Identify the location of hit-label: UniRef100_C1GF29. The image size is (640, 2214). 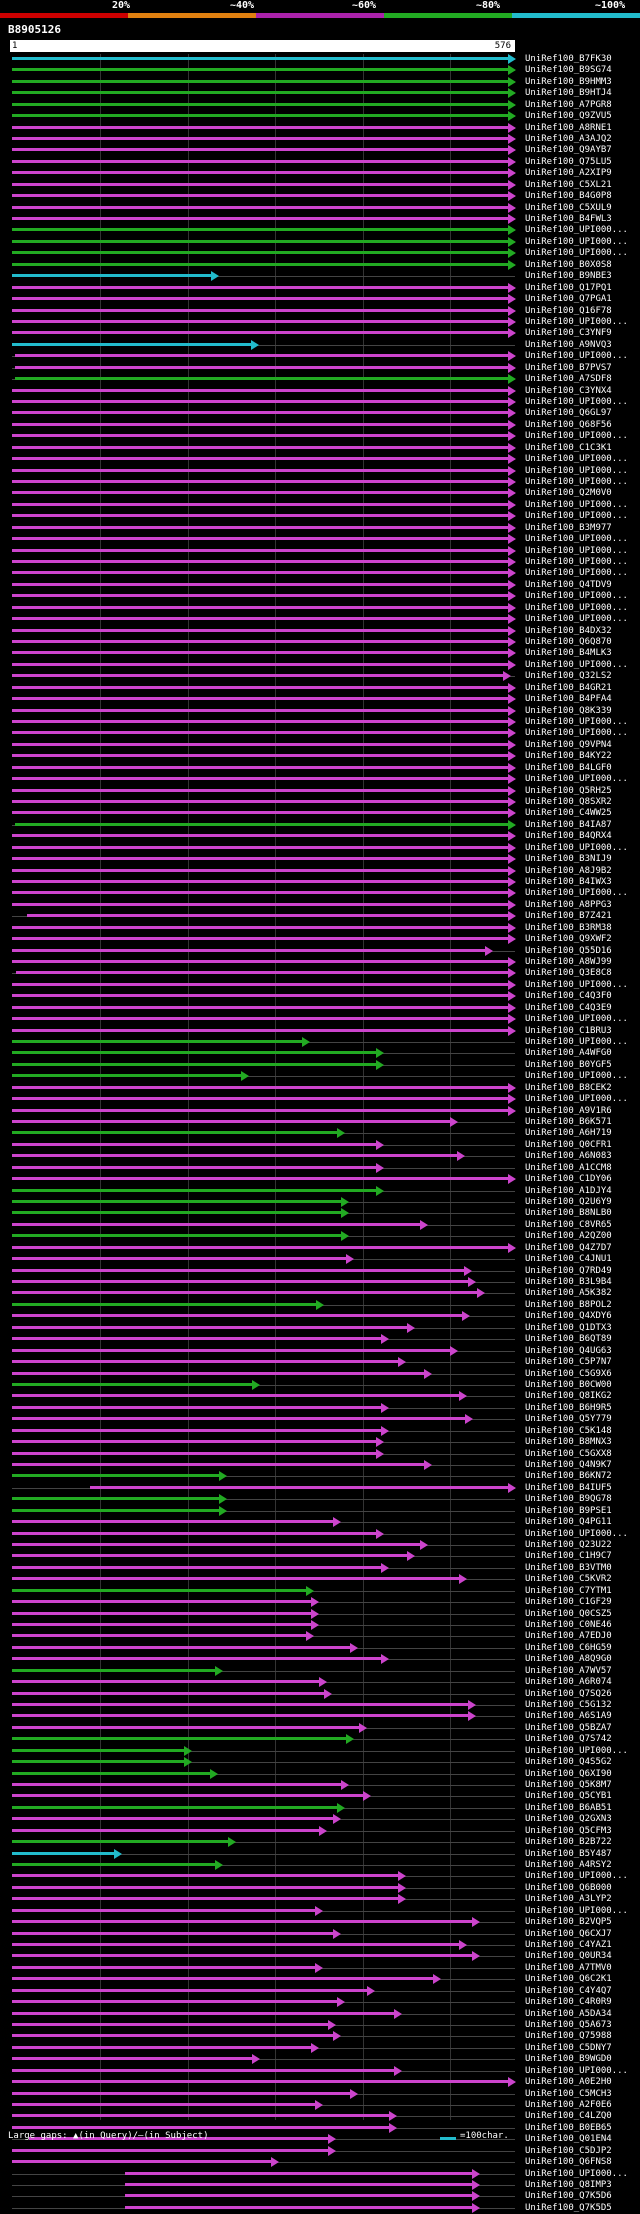
(568, 1602).